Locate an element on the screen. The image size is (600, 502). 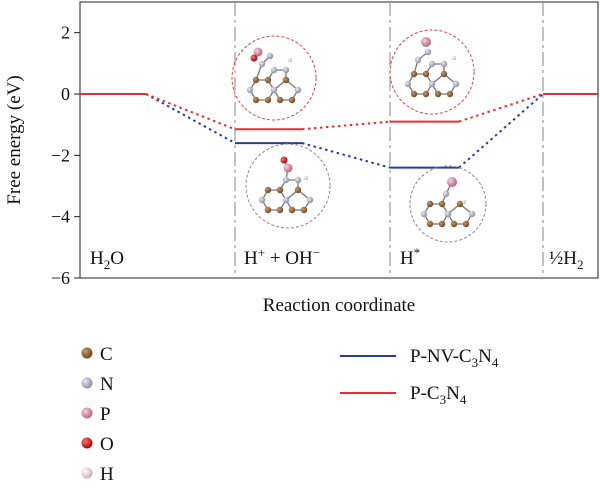
atom-n-icon is located at coordinates (87, 383).